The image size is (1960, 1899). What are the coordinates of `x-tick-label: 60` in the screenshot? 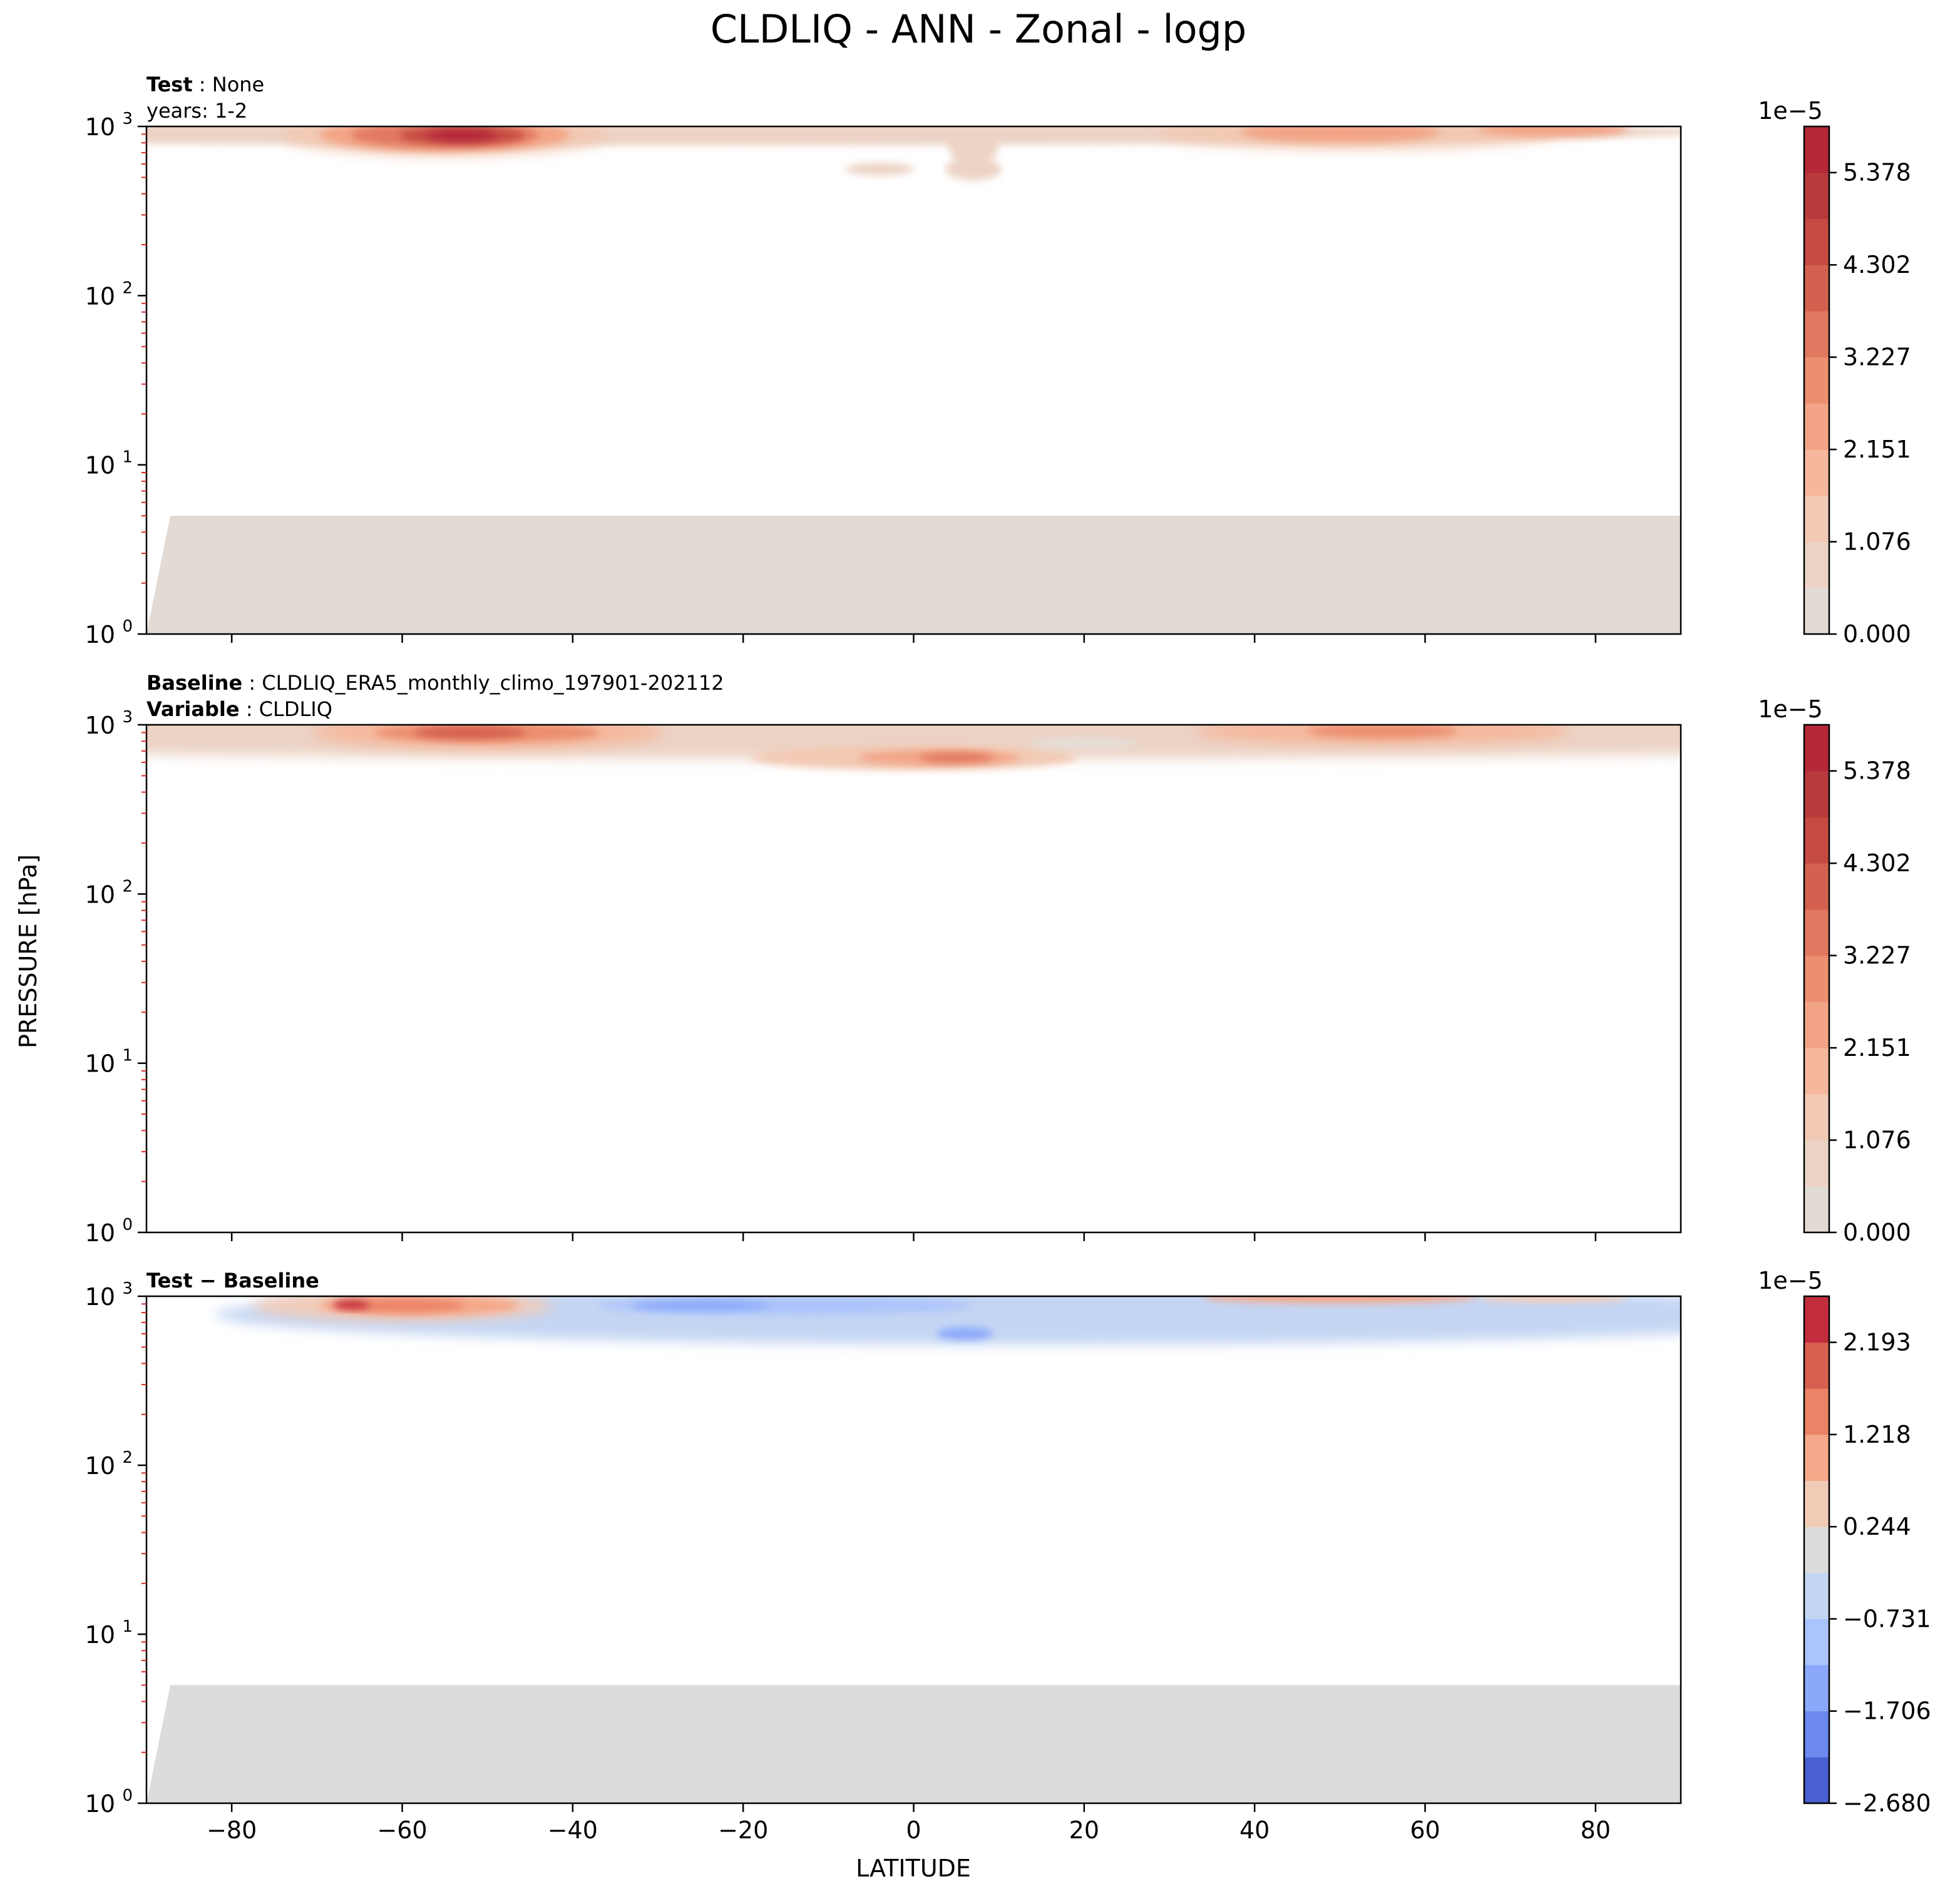 It's located at (1425, 1830).